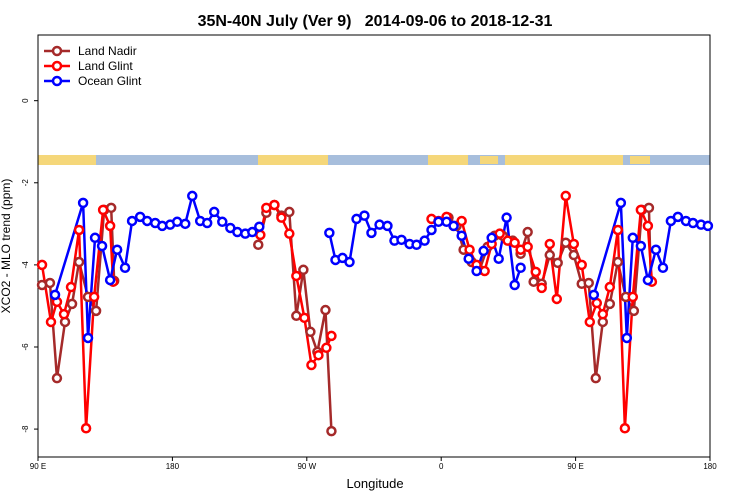  I want to click on legend-label: Land Nadir, so click(107, 51).